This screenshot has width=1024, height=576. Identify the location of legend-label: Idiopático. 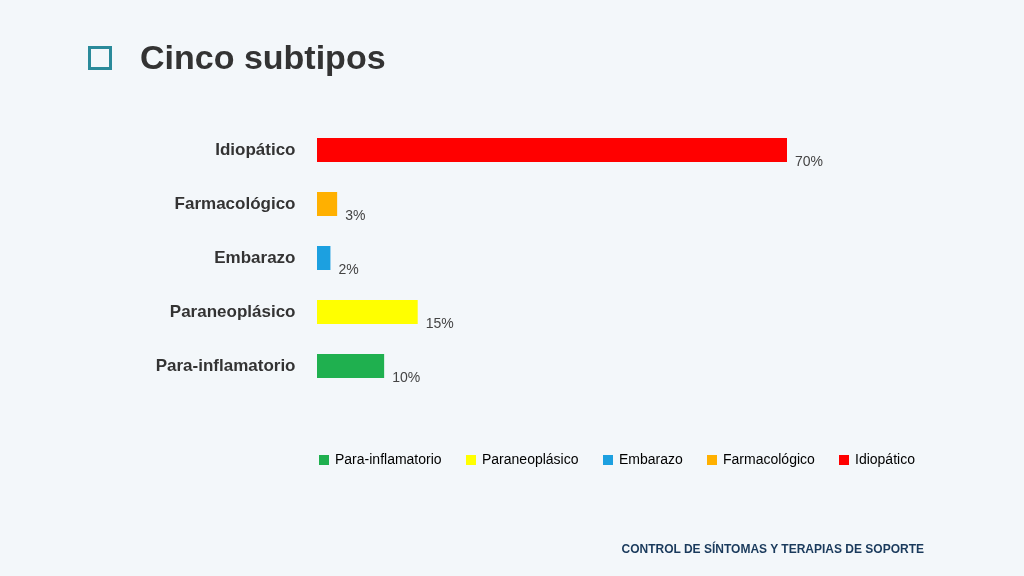
(885, 459).